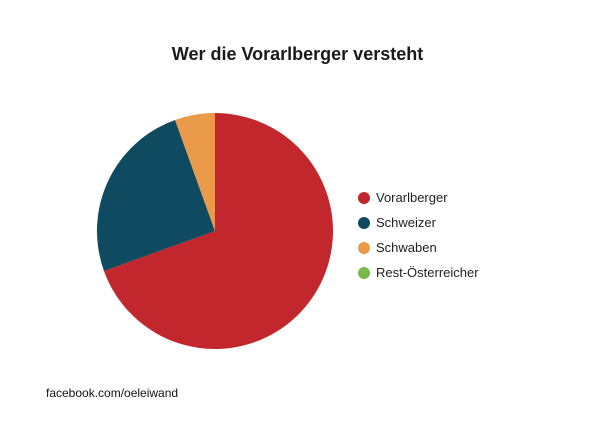  I want to click on legend-item-rest-oesterreicher: Rest-Österreicher, so click(418, 272).